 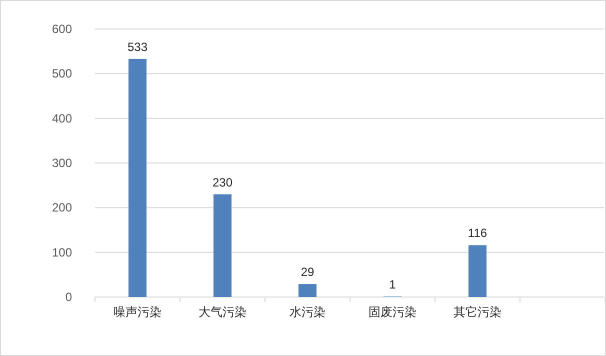 I want to click on data-label: 29, so click(x=307, y=272).